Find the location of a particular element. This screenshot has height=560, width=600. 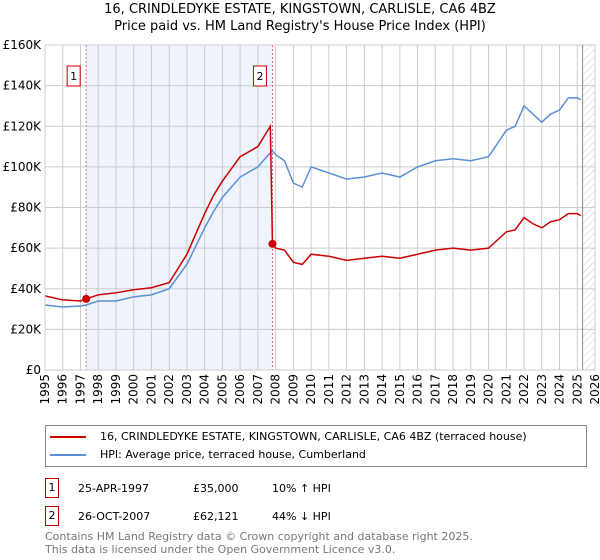

x-tick-label: 2019 is located at coordinates (471, 389).